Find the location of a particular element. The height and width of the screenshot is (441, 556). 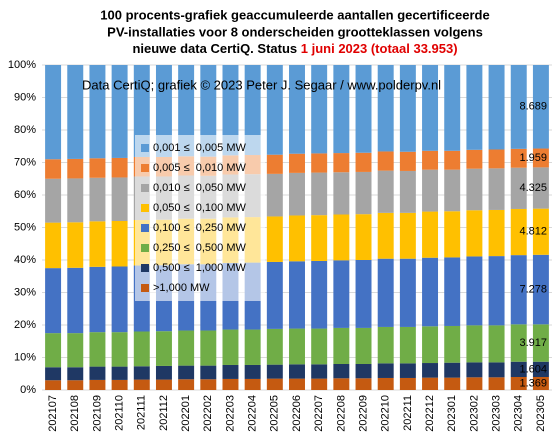

legend-label: >1,000 MW is located at coordinates (181, 288).